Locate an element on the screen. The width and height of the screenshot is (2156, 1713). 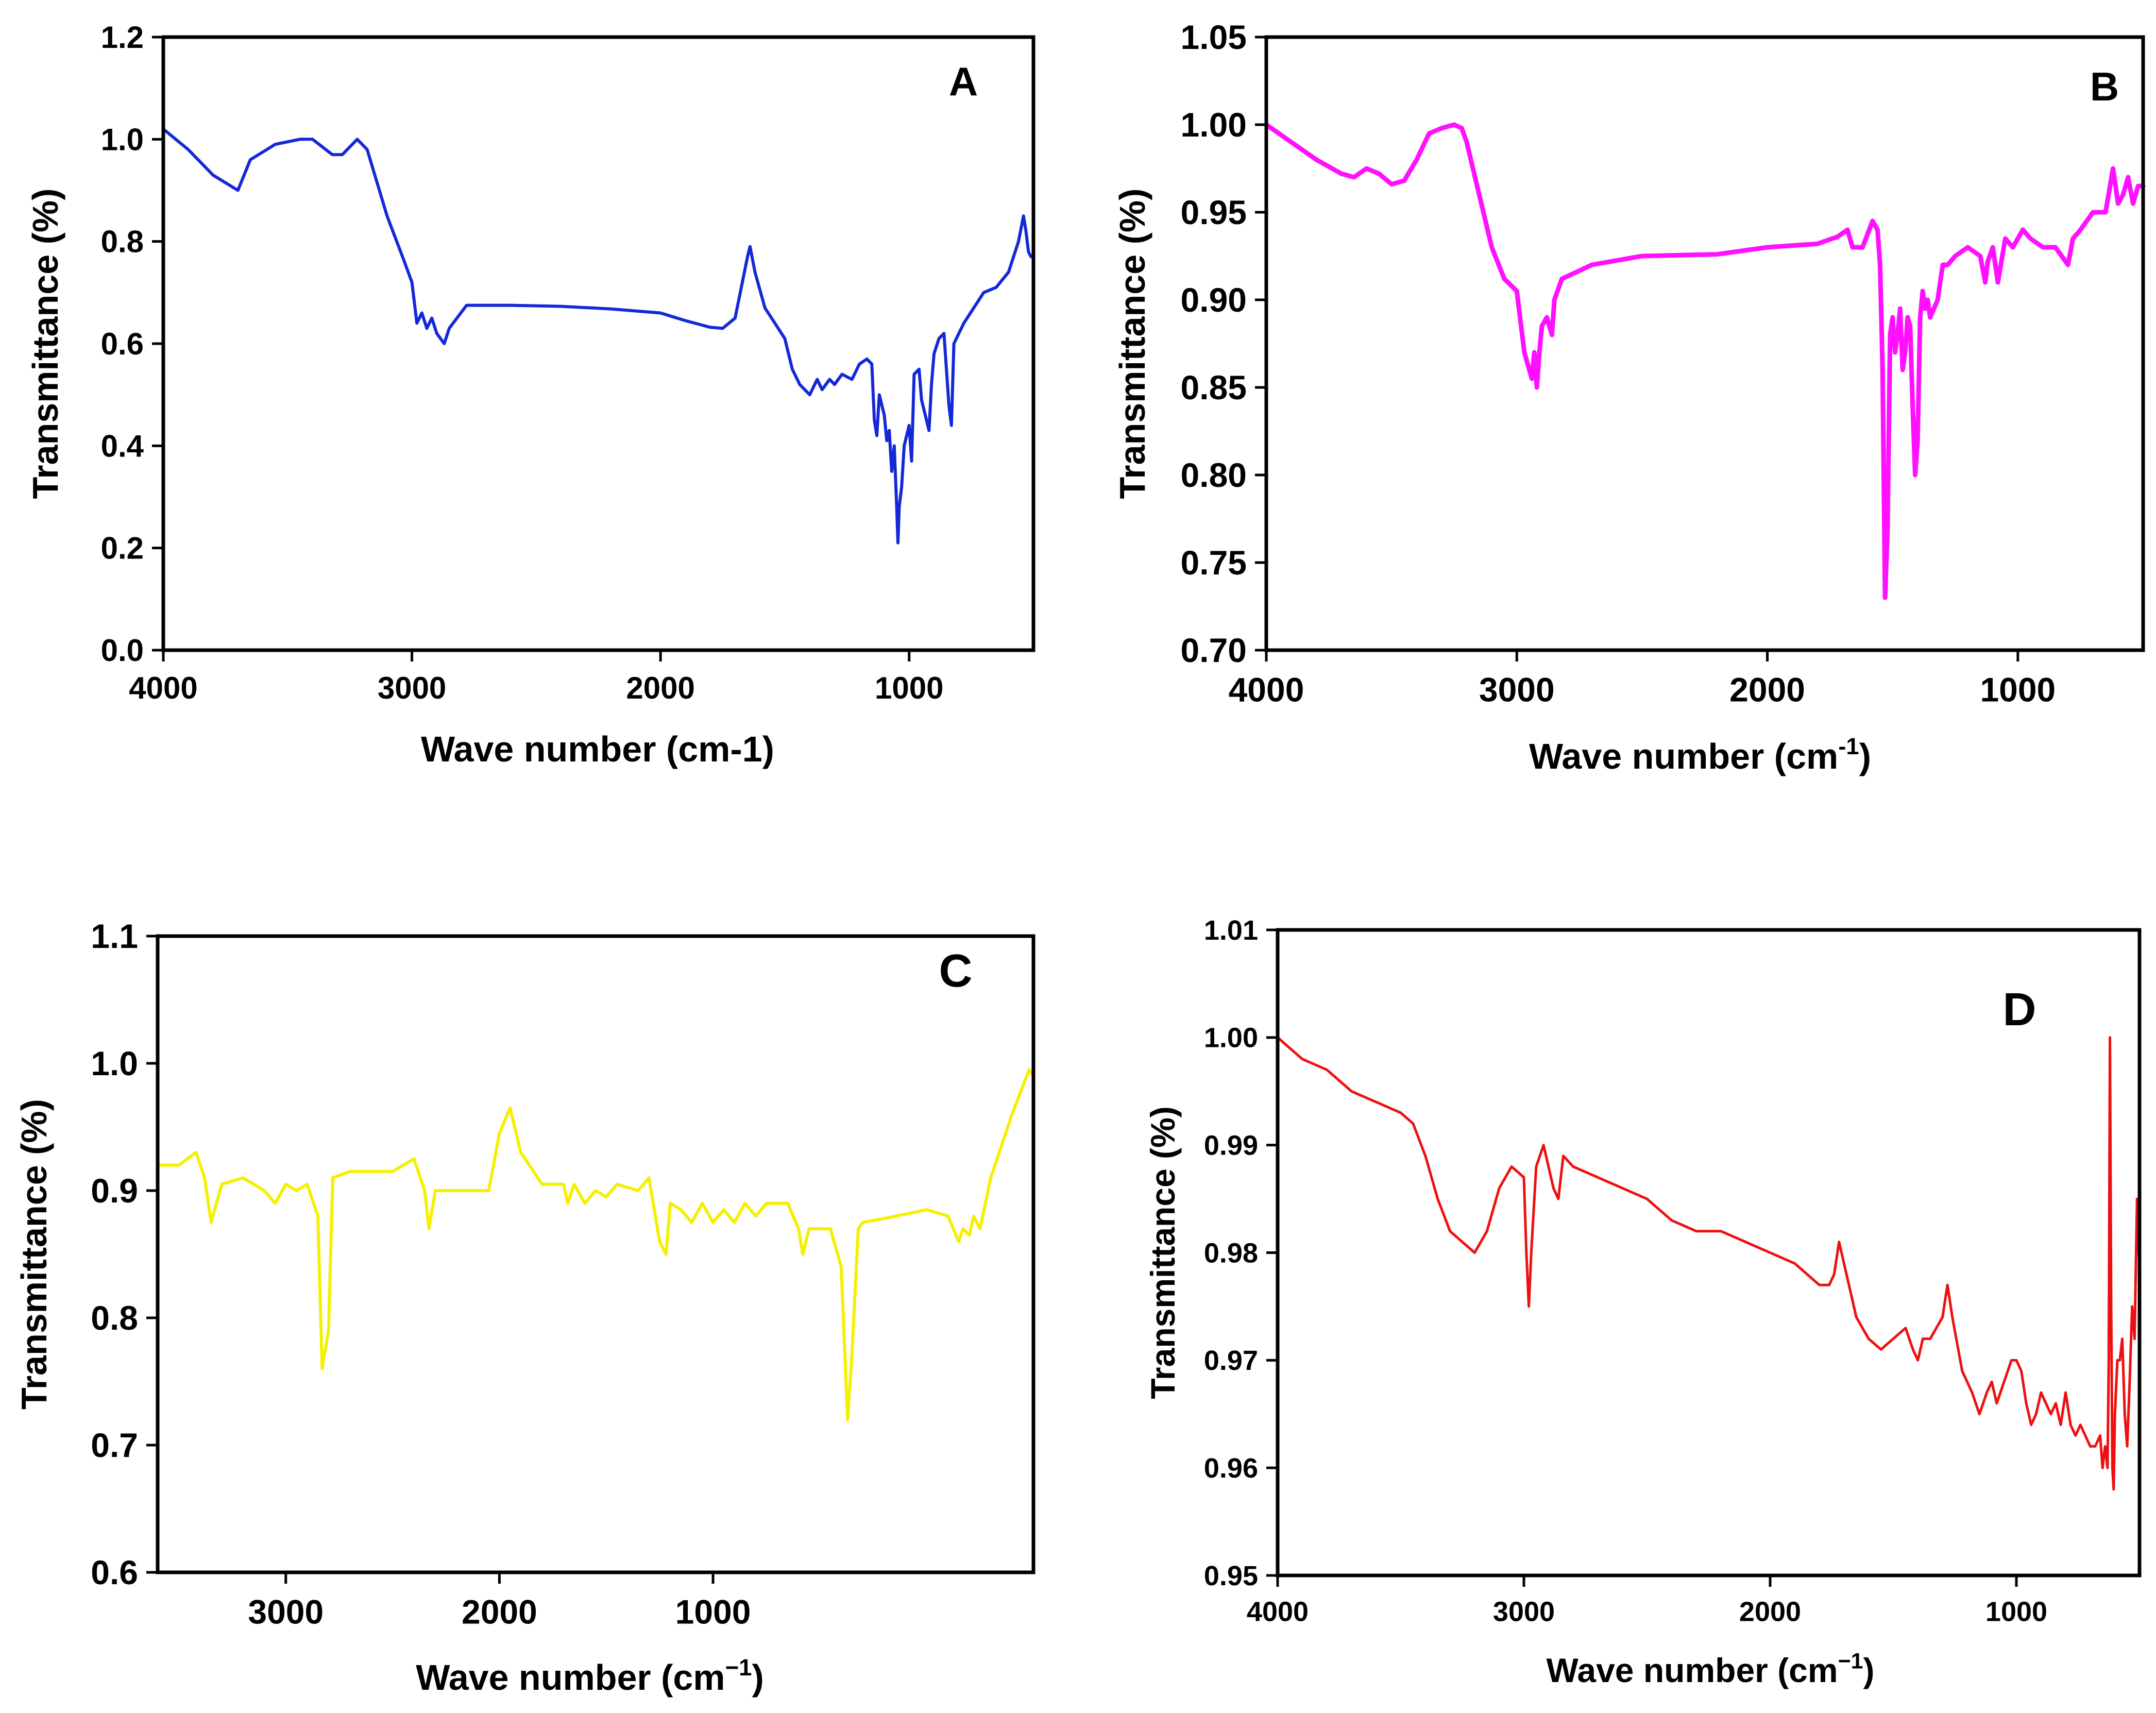
panel-label: D is located at coordinates (2019, 1010).